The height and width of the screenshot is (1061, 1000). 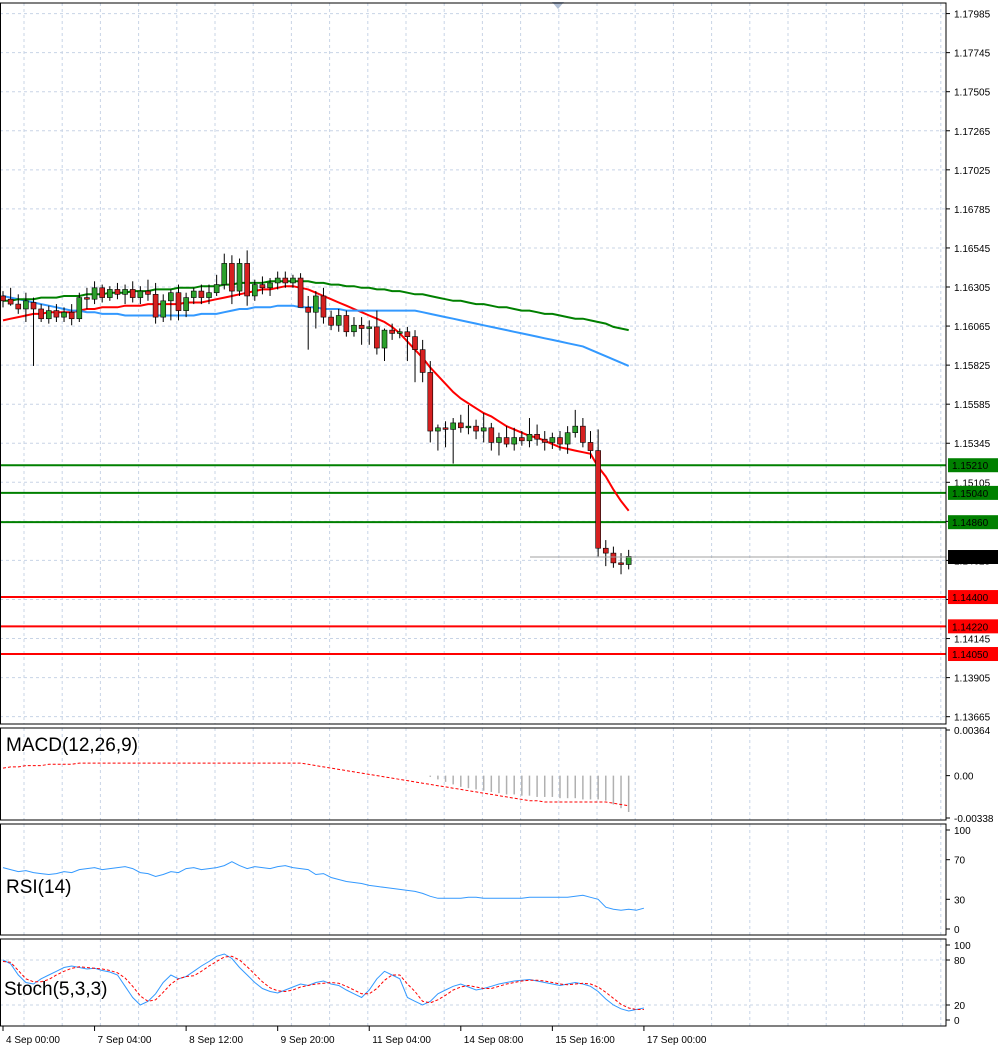 I want to click on rsi-tick-label: 0, so click(x=957, y=930).